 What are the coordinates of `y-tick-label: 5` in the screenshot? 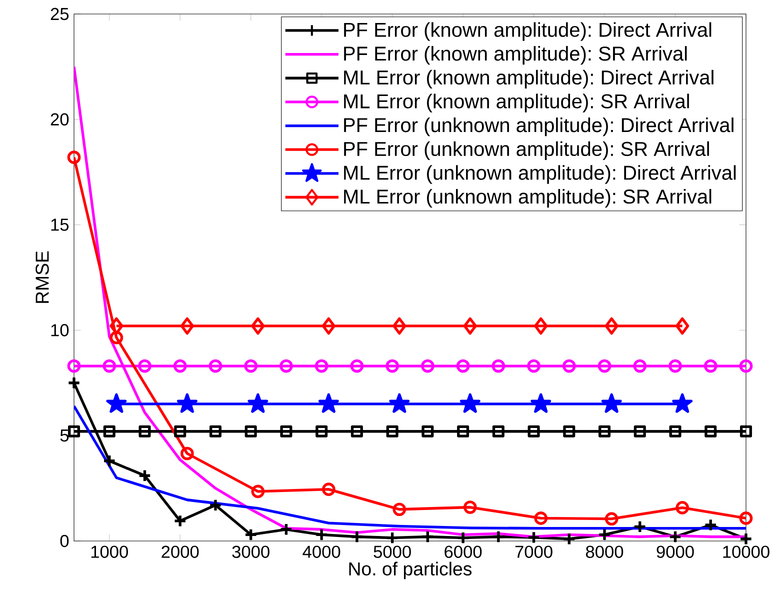 It's located at (64, 436).